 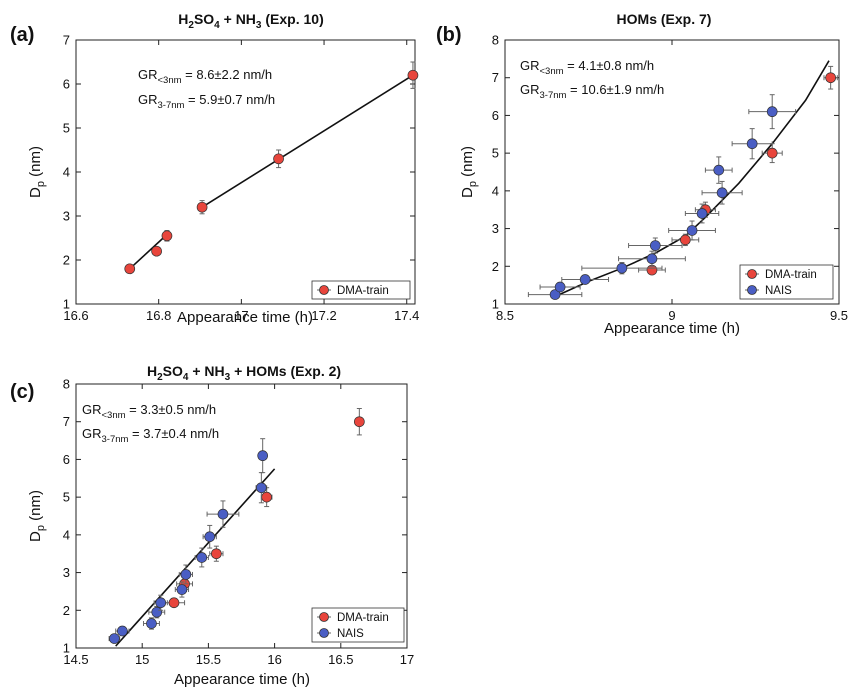 I want to click on x-tick-label: 16.6, so click(x=75, y=315).